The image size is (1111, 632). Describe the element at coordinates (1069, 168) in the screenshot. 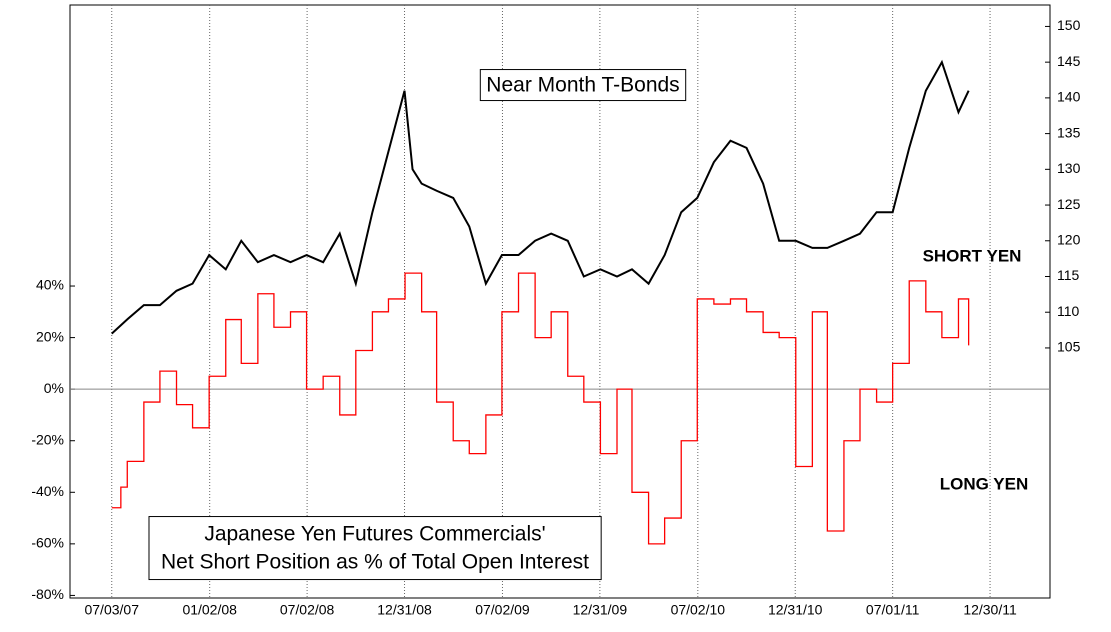

I see `y2-tick-label: 130` at that location.